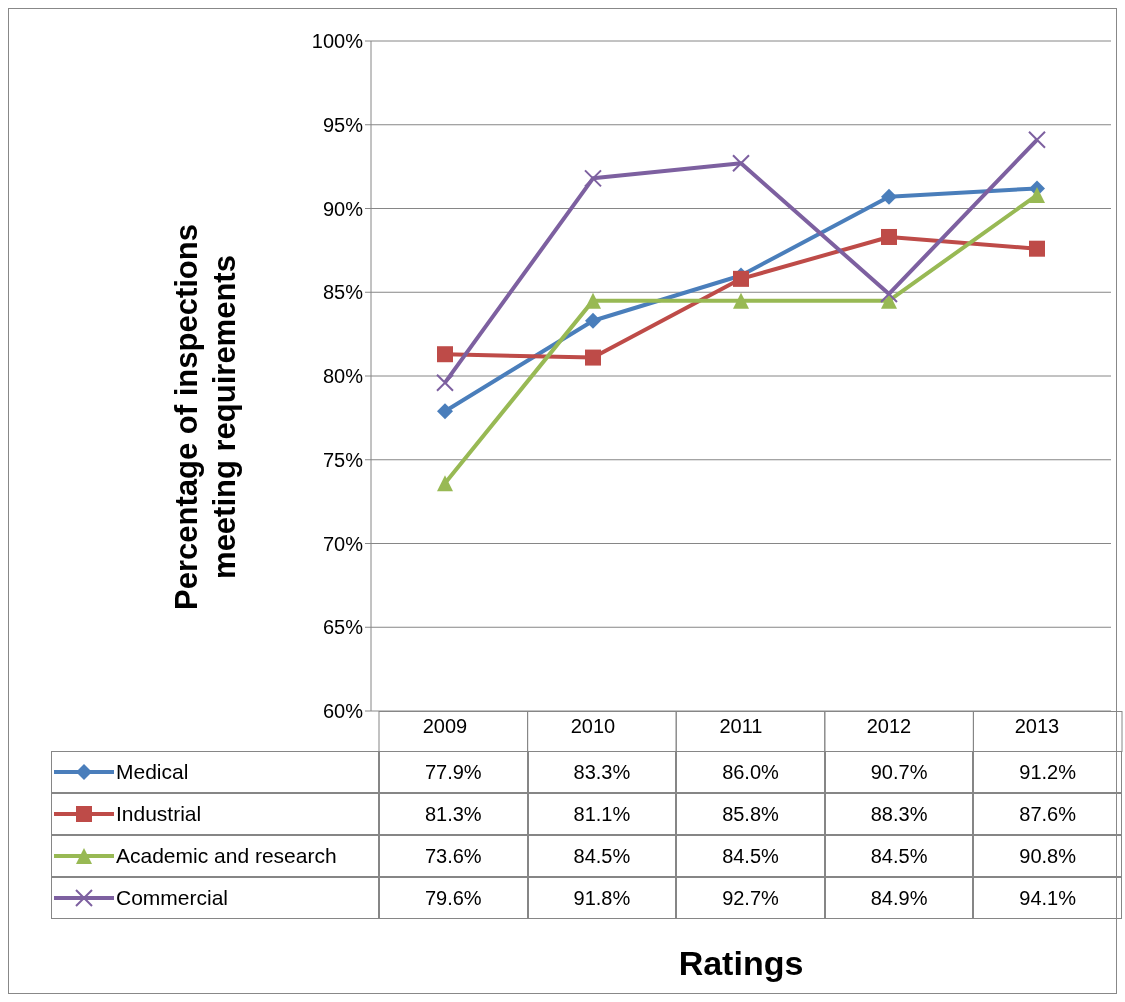 This screenshot has width=1125, height=1002. What do you see at coordinates (337, 41) in the screenshot?
I see `y-tick-label: 100%` at bounding box center [337, 41].